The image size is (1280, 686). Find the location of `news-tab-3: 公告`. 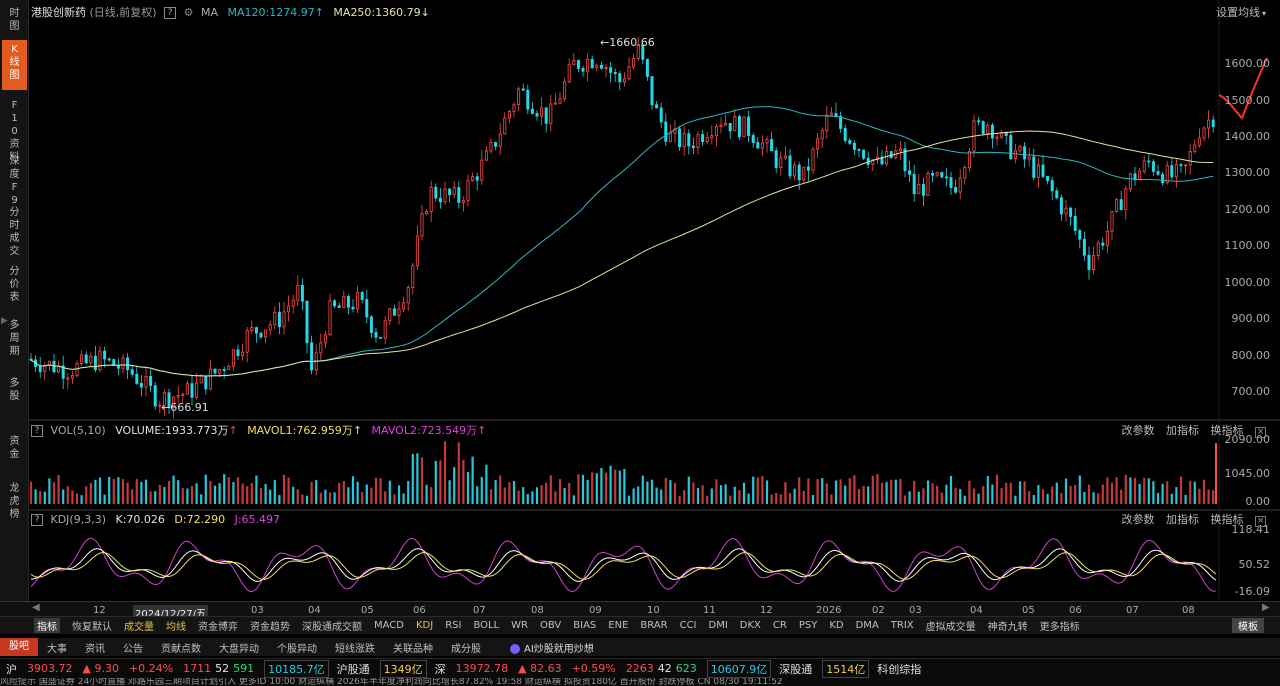

news-tab-3: 公告 is located at coordinates (133, 649).